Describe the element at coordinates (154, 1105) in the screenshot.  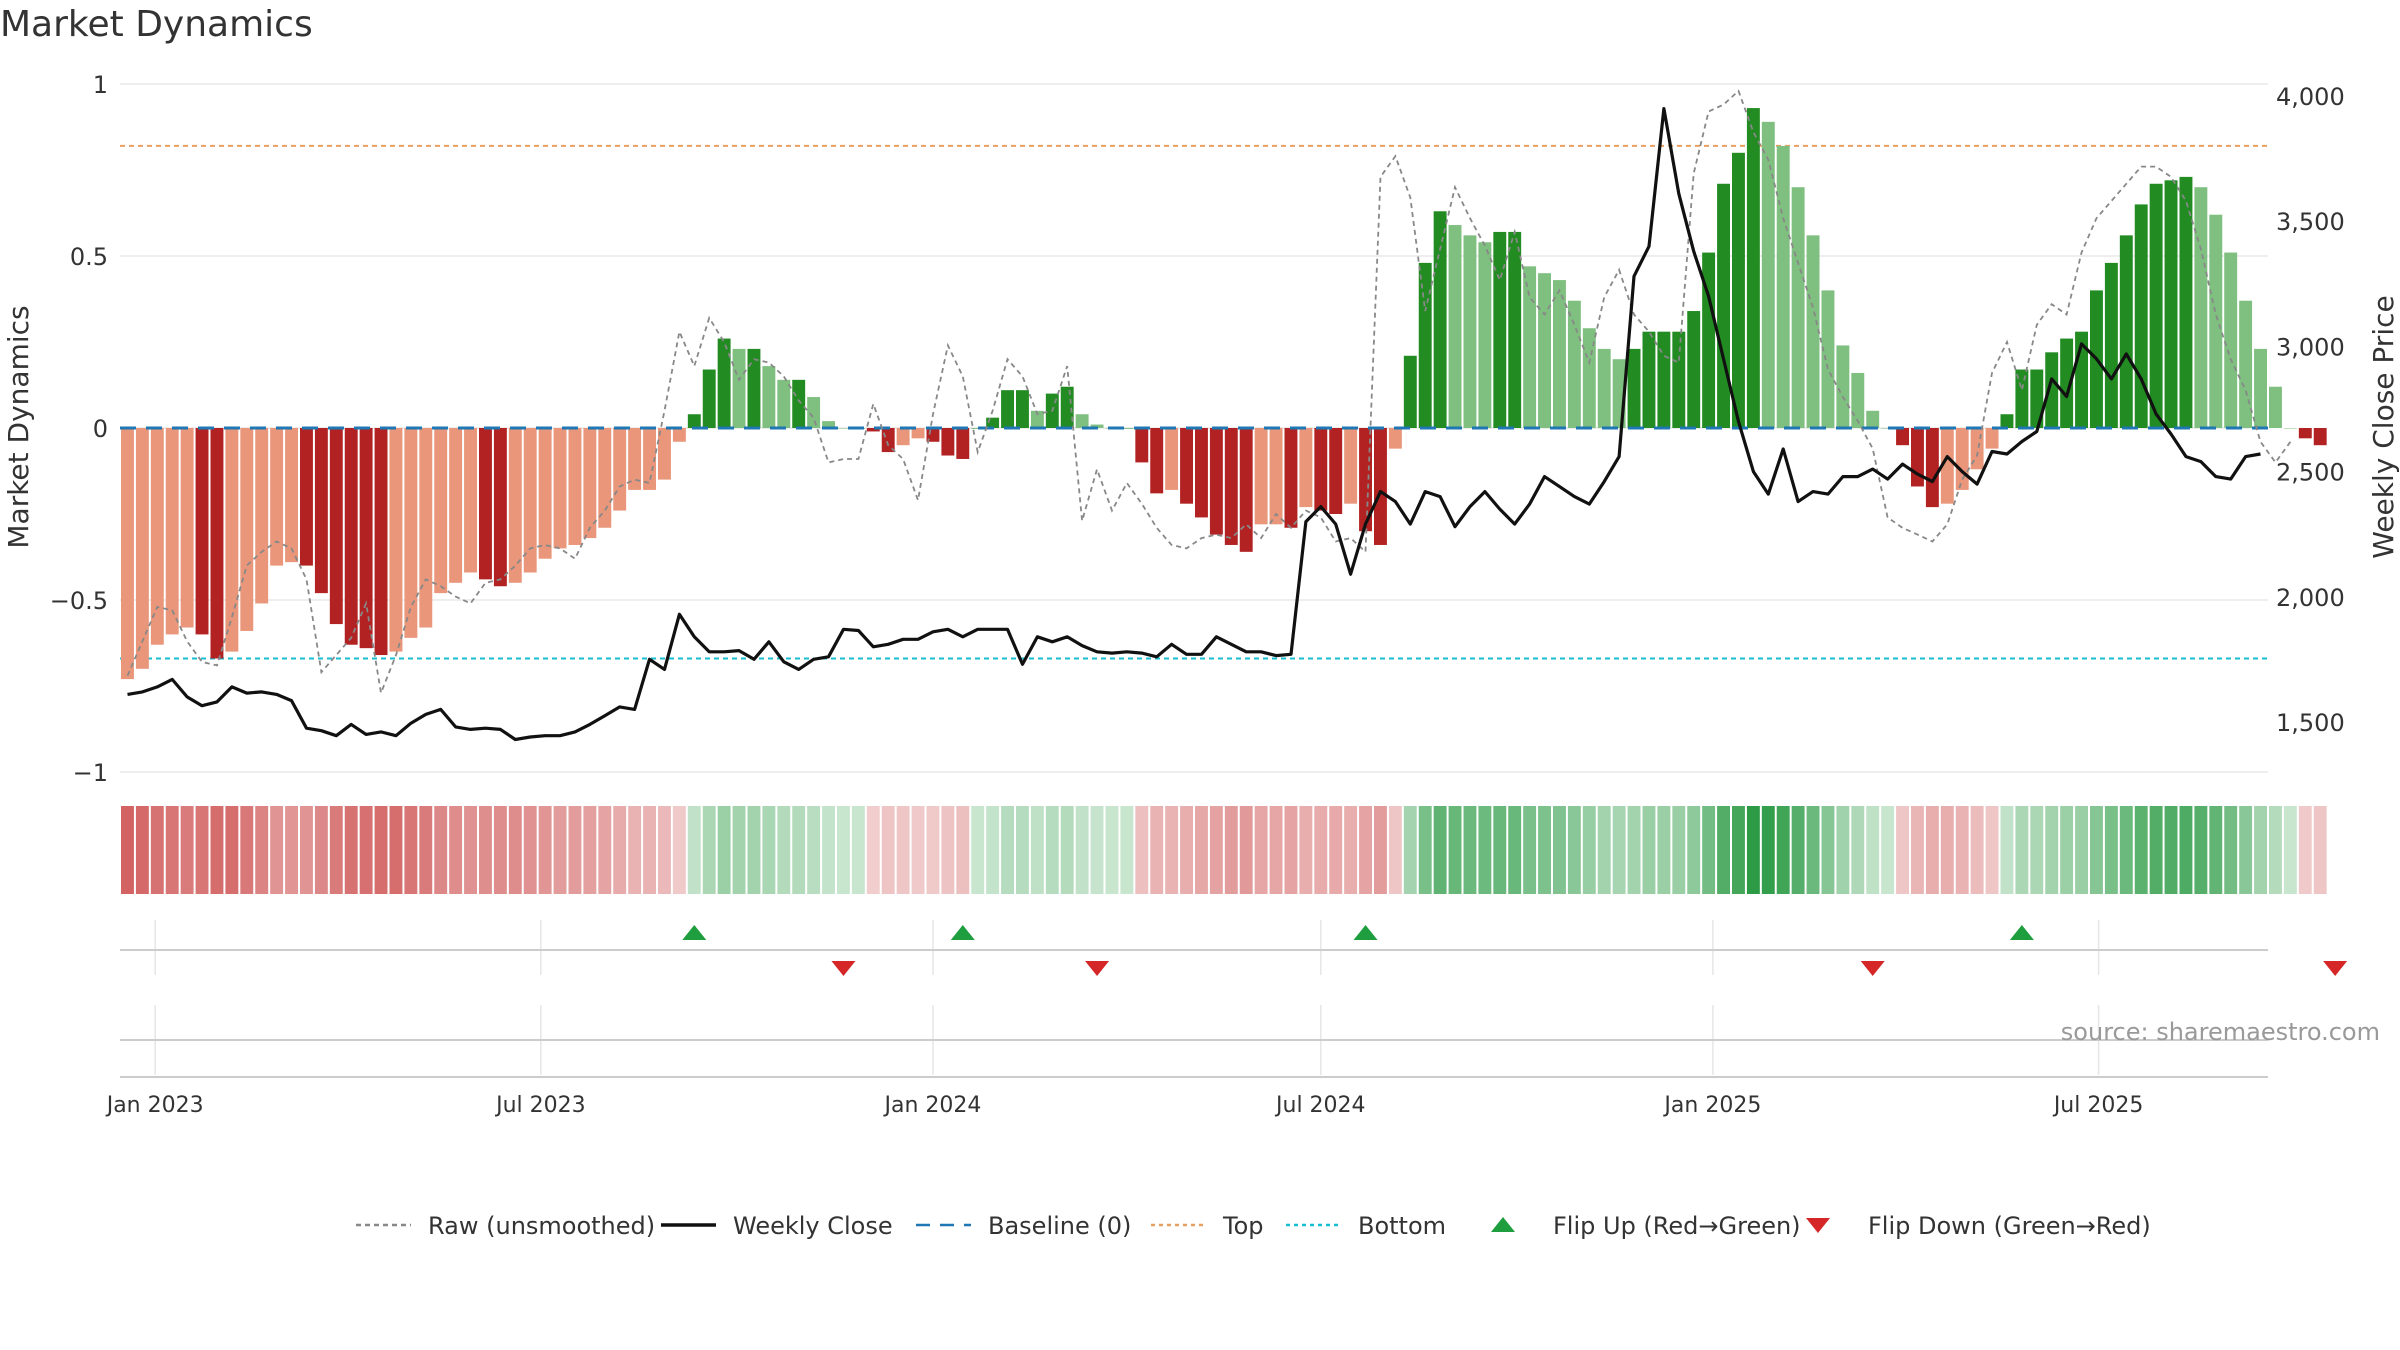
I see `x-tick-label: Jan 2023` at that location.